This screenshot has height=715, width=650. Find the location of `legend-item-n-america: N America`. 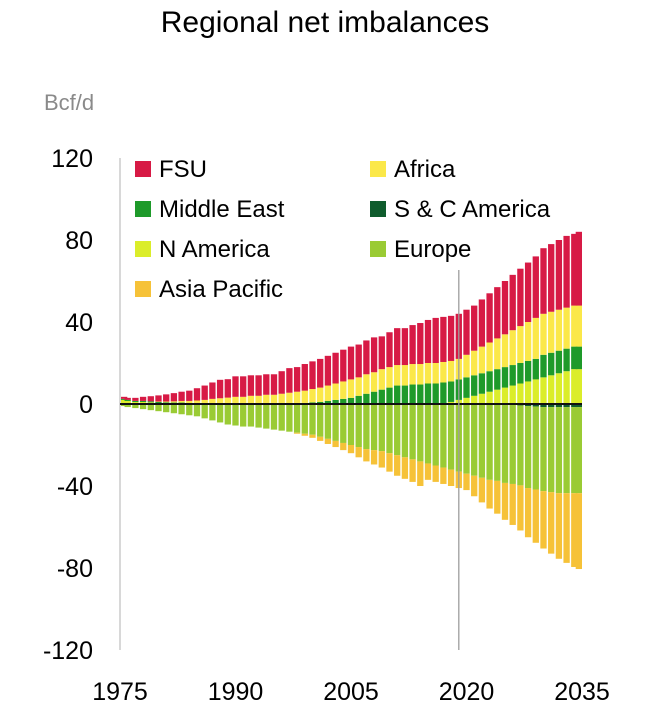

legend-item-n-america: N America is located at coordinates (202, 249).